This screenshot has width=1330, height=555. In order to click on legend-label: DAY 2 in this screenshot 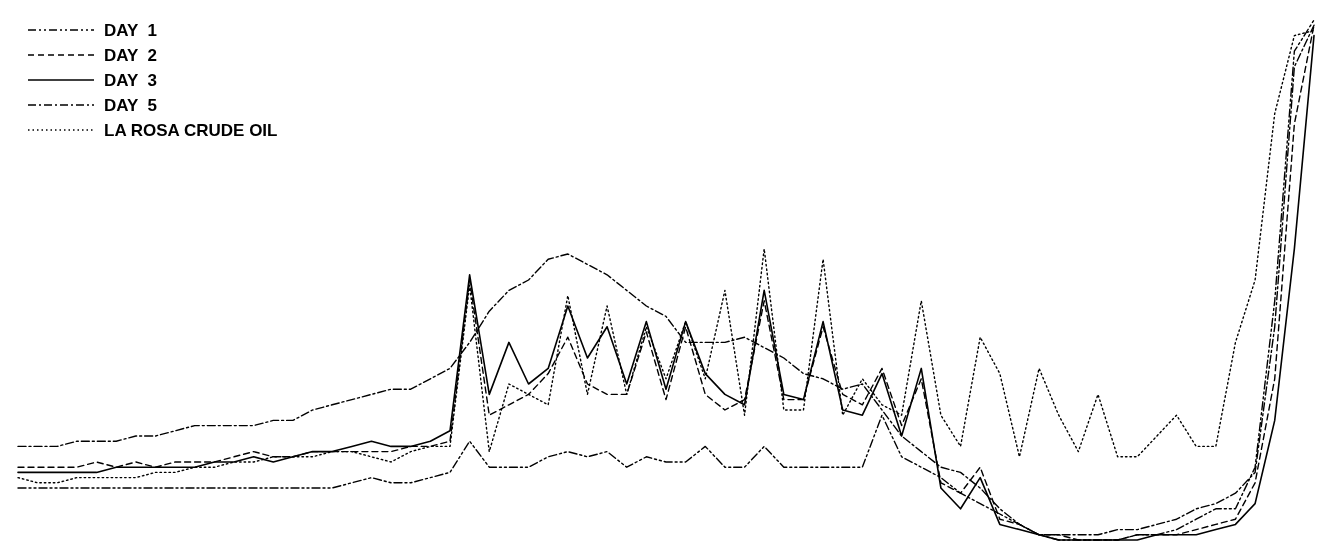, I will do `click(130, 55)`.